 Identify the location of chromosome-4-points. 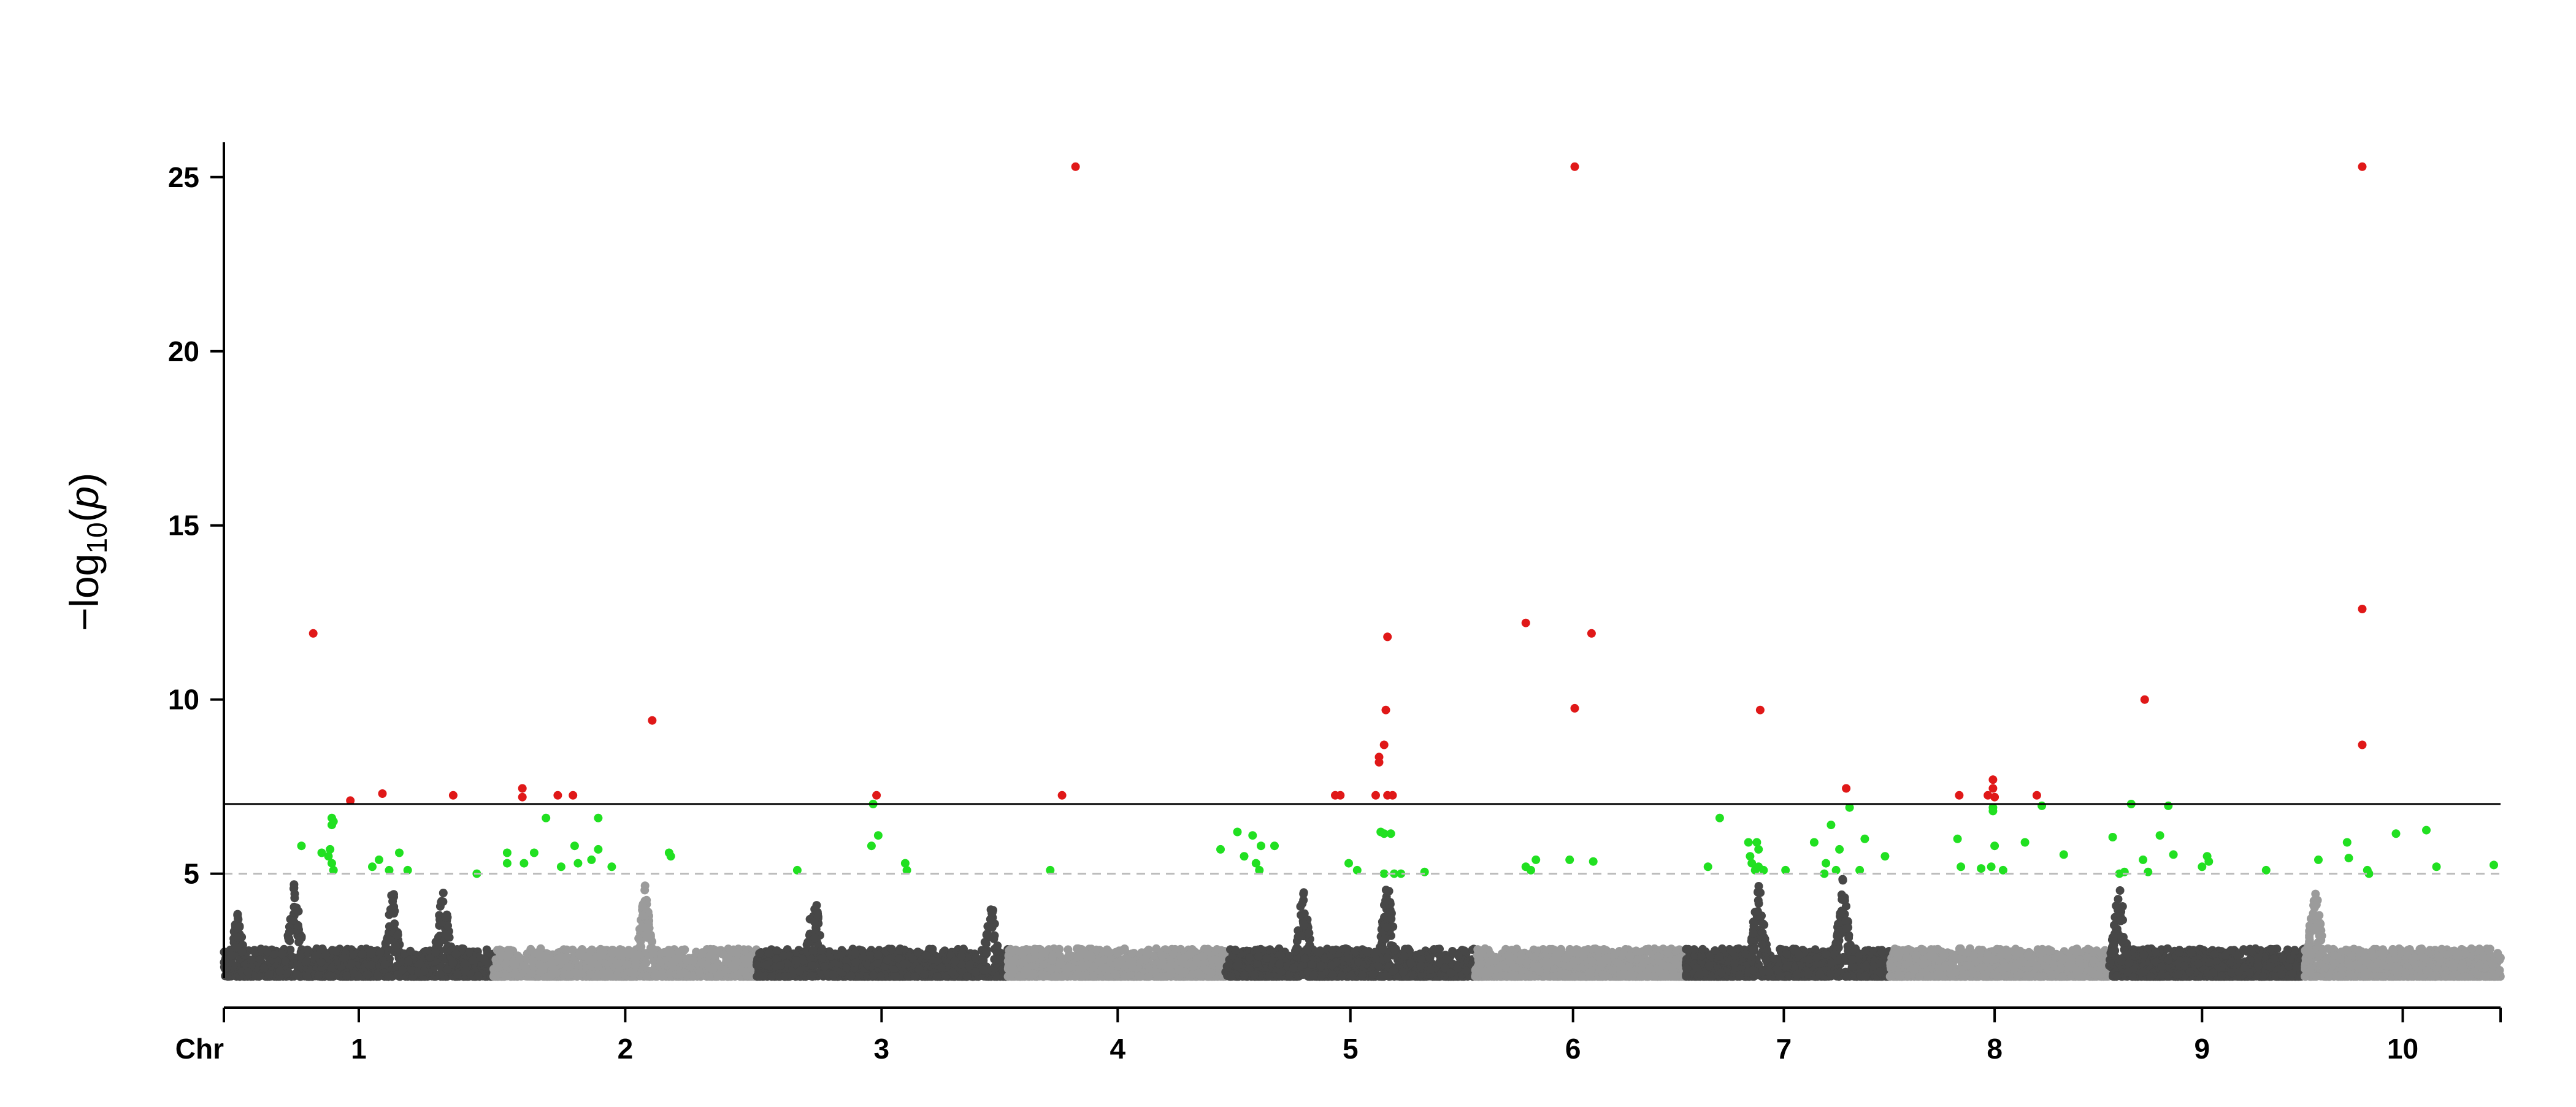
(1116, 962).